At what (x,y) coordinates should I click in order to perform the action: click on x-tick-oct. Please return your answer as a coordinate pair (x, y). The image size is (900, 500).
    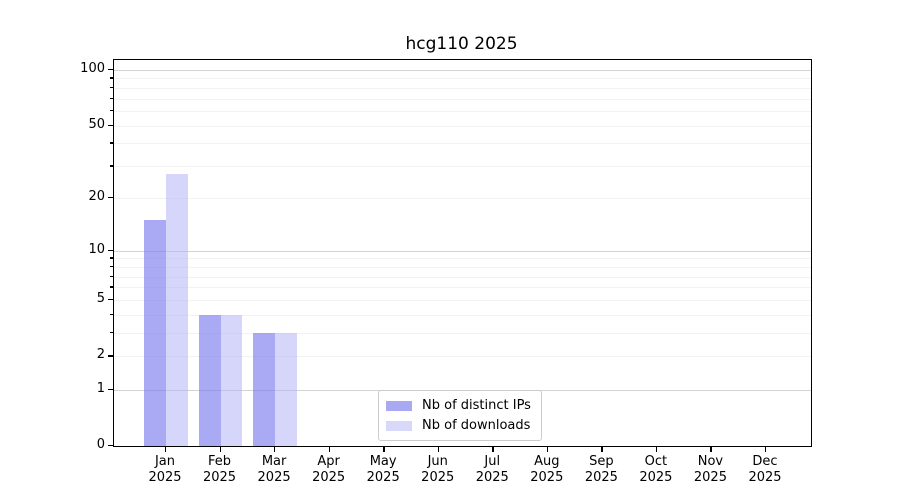
    Looking at the image, I should click on (656, 449).